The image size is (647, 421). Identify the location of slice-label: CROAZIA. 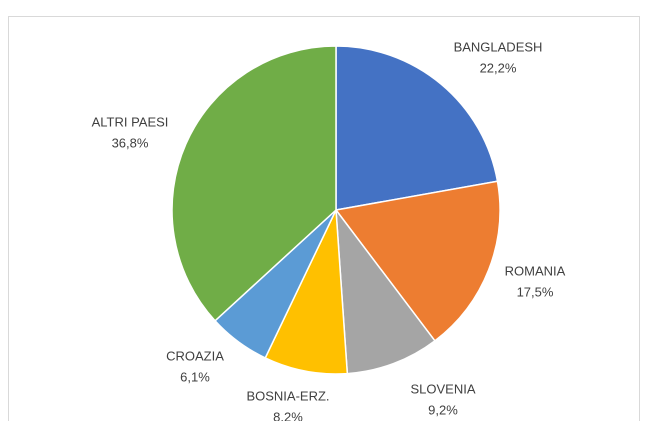
(195, 355).